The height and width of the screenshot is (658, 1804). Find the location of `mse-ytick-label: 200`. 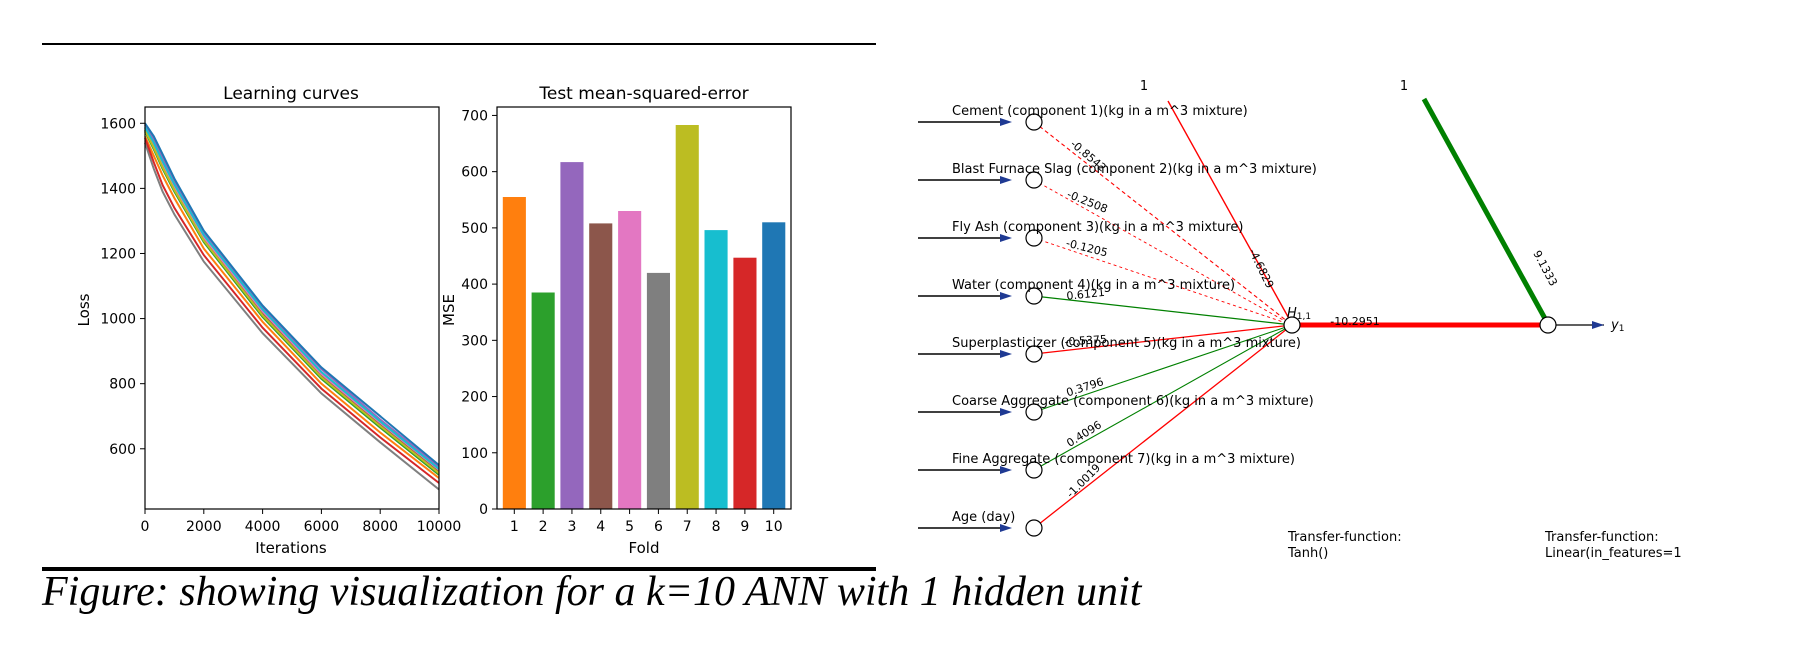

mse-ytick-label: 200 is located at coordinates (474, 398).